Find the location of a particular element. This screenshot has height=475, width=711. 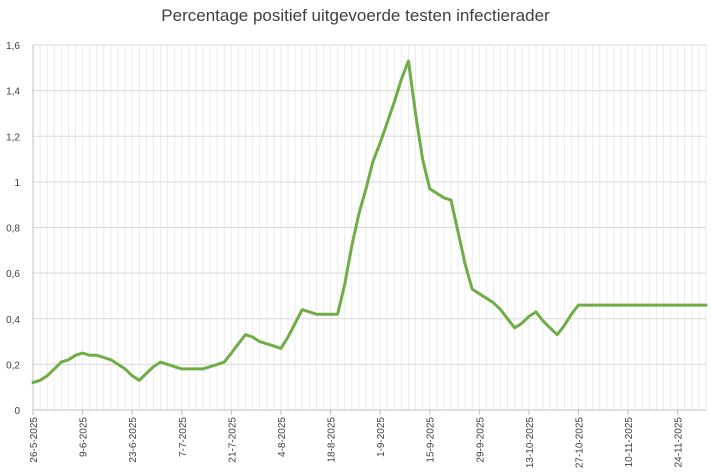

y-tick-label: 1,6 is located at coordinates (13, 46).